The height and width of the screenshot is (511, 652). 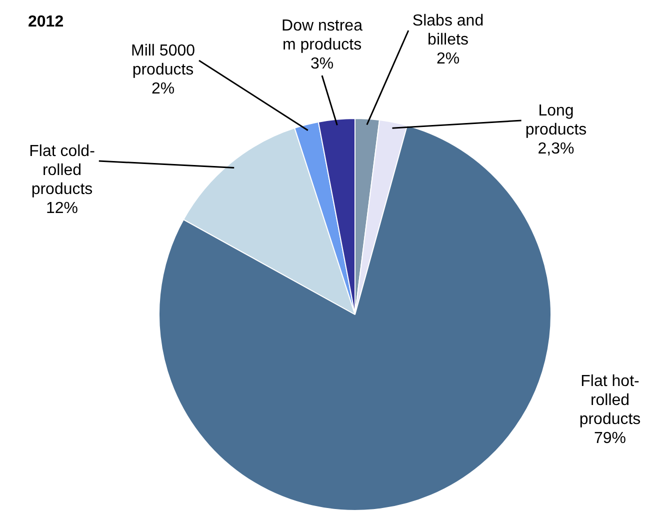 I want to click on data-label: 3%, so click(x=322, y=63).